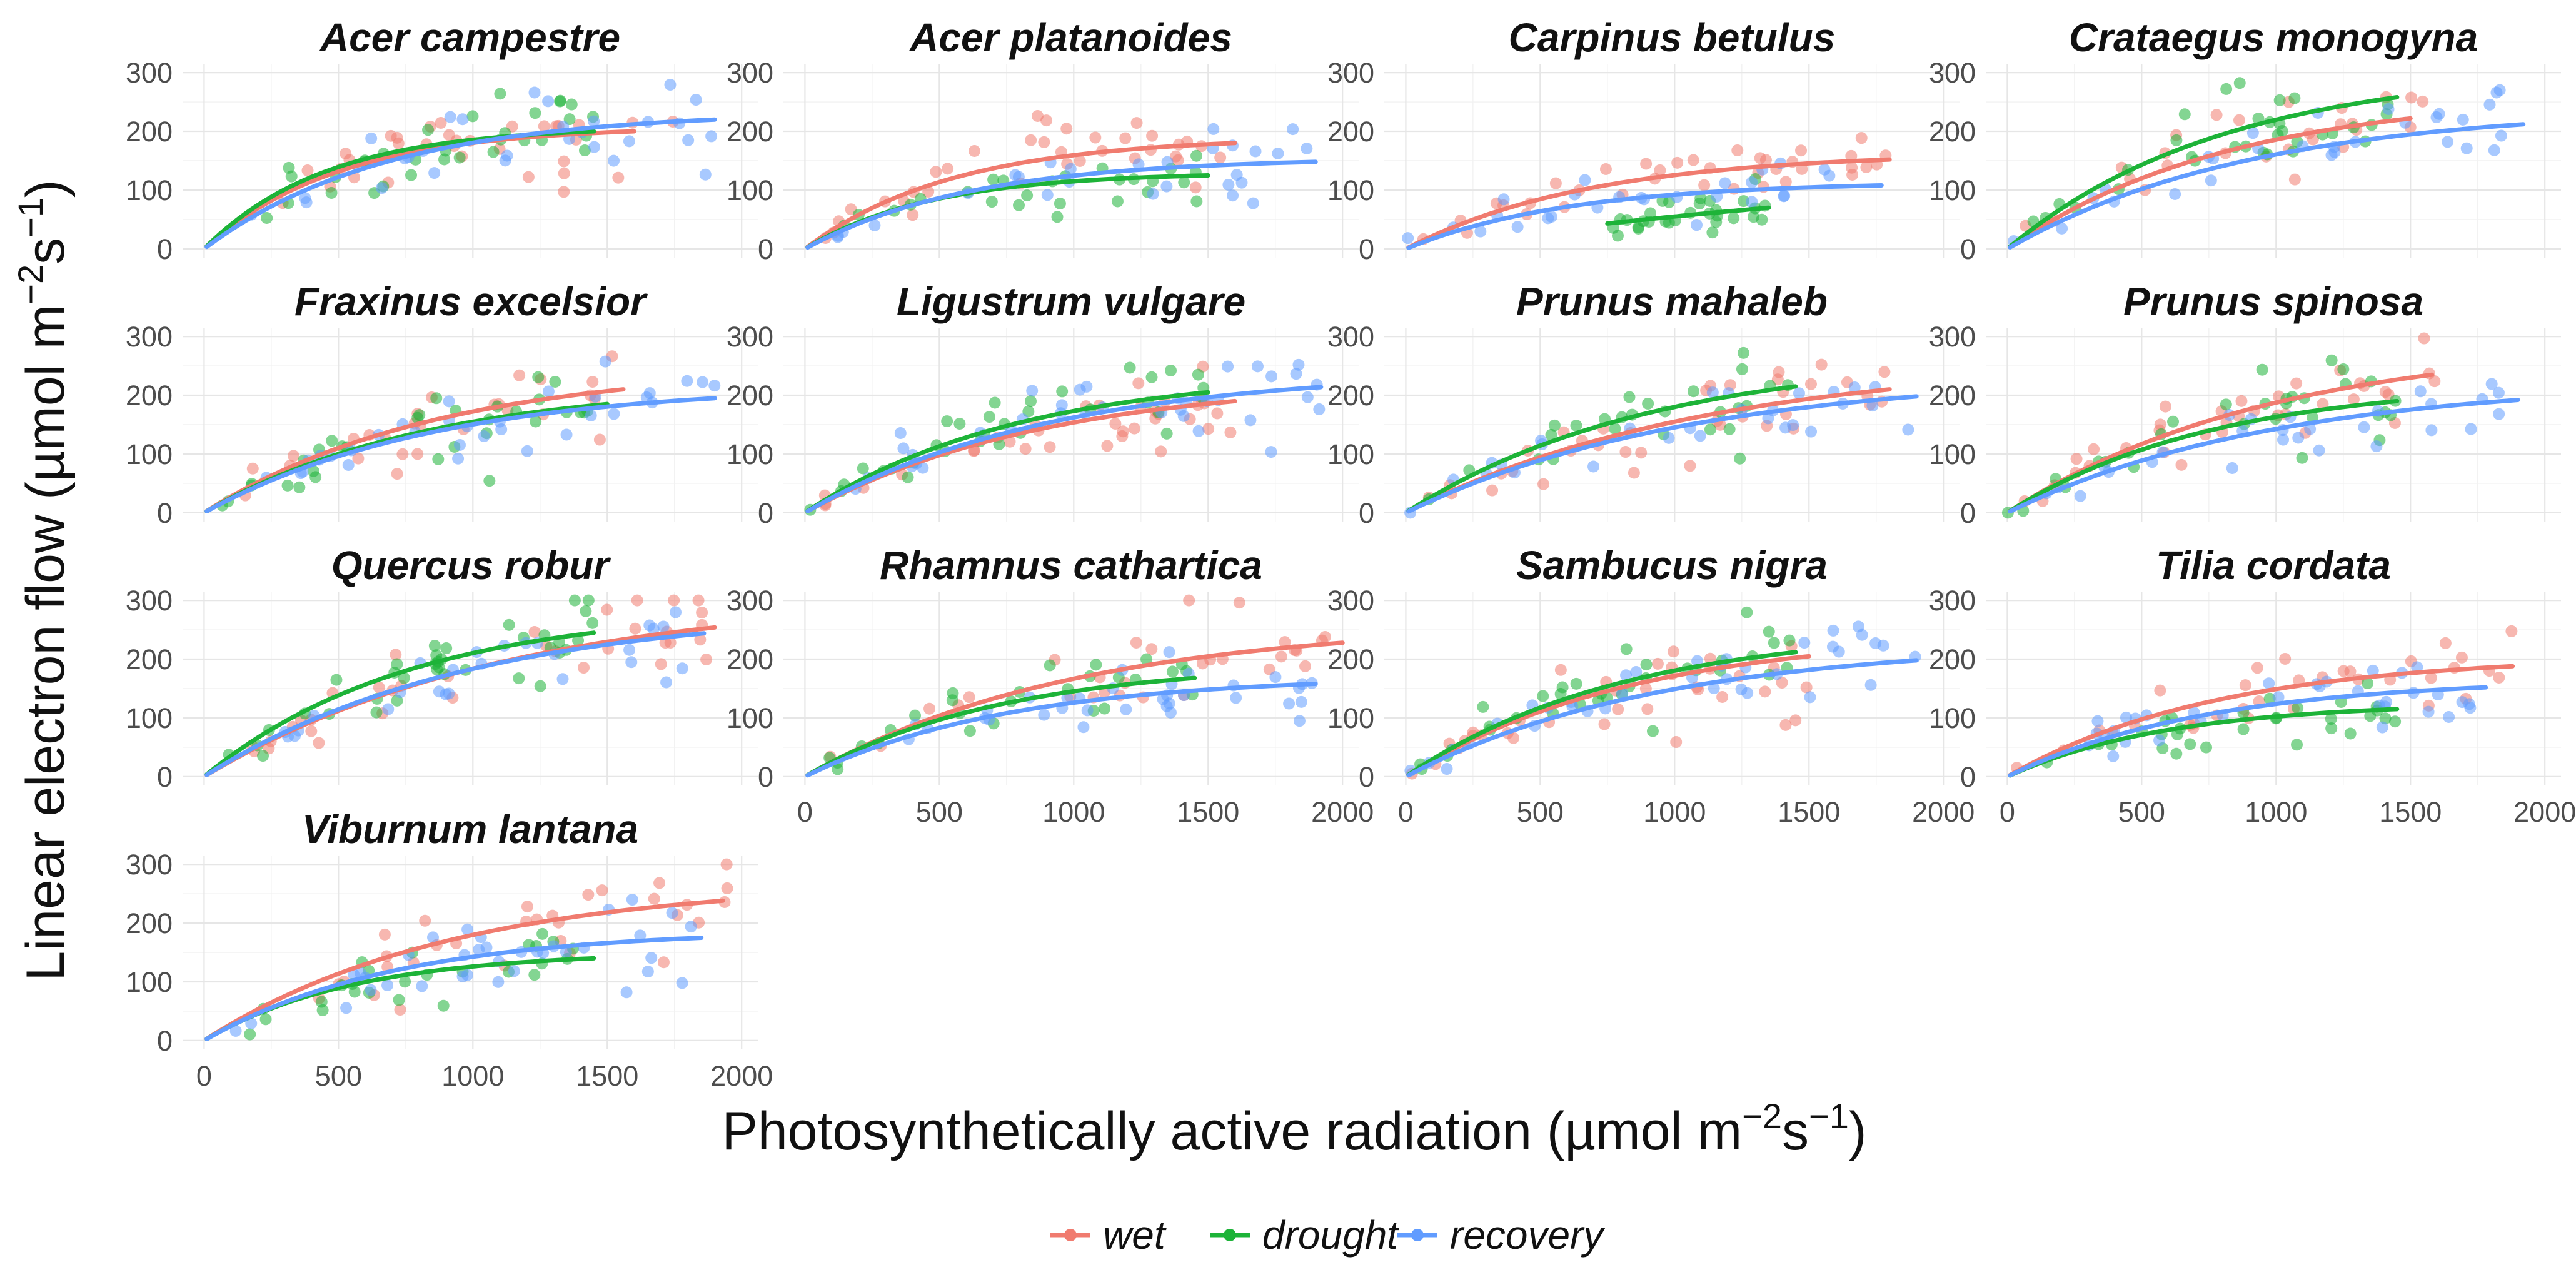 The image size is (2576, 1267). What do you see at coordinates (472, 1076) in the screenshot?
I see `x-tick-label: 1000` at bounding box center [472, 1076].